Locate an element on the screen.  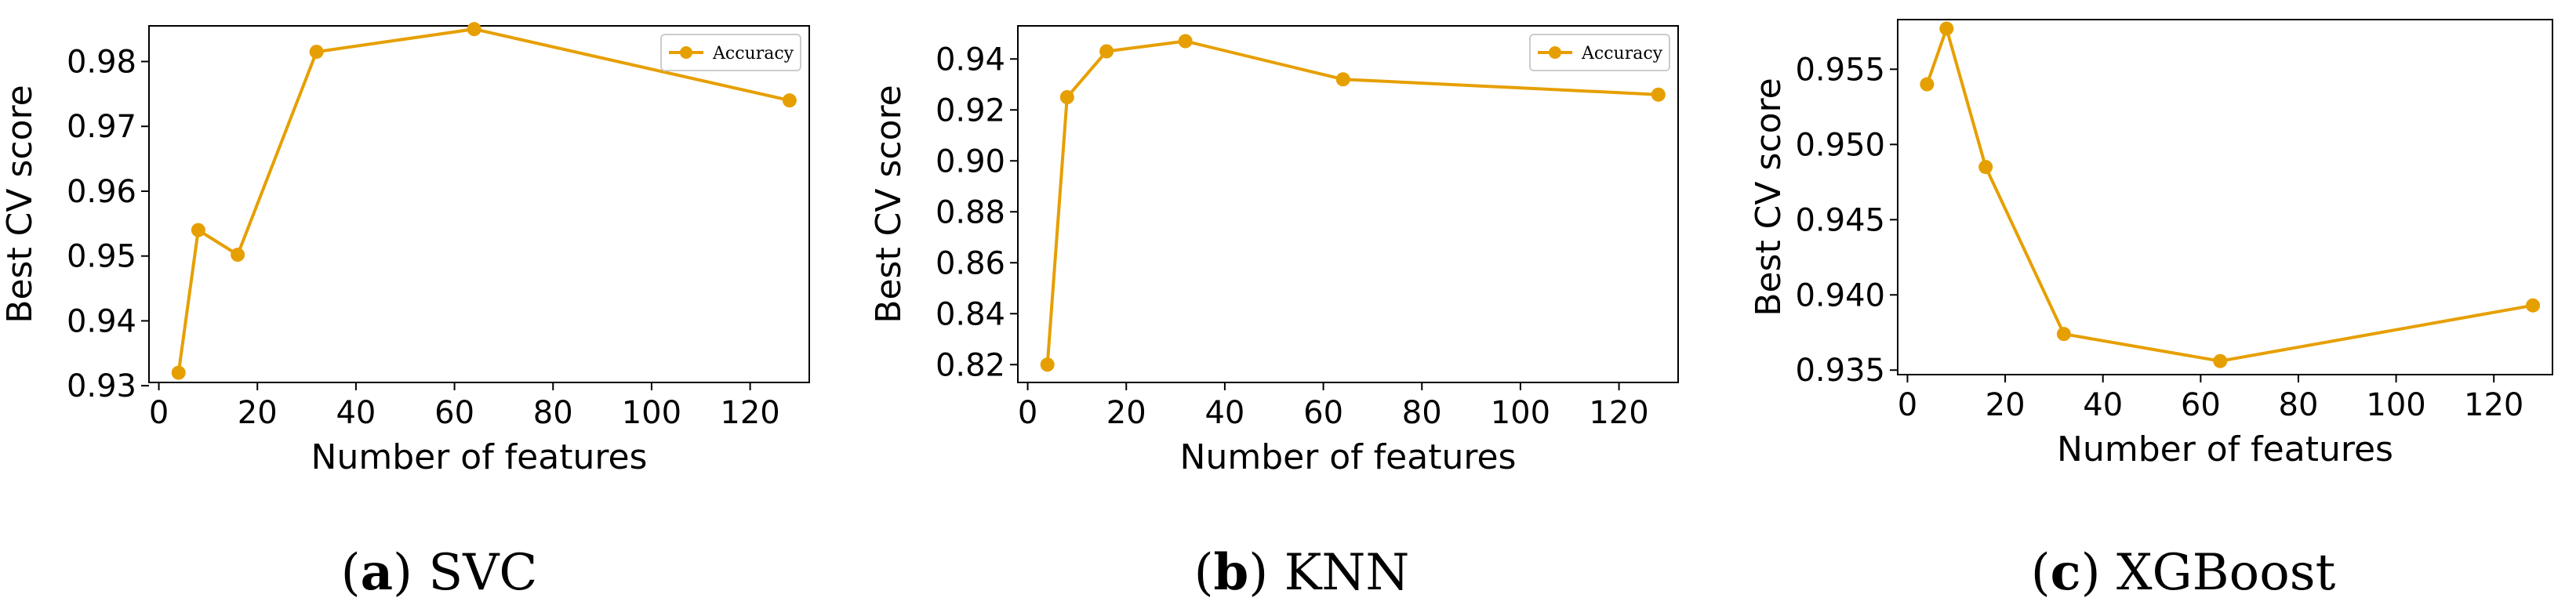
y-tick-label: 0.98 is located at coordinates (101, 63).